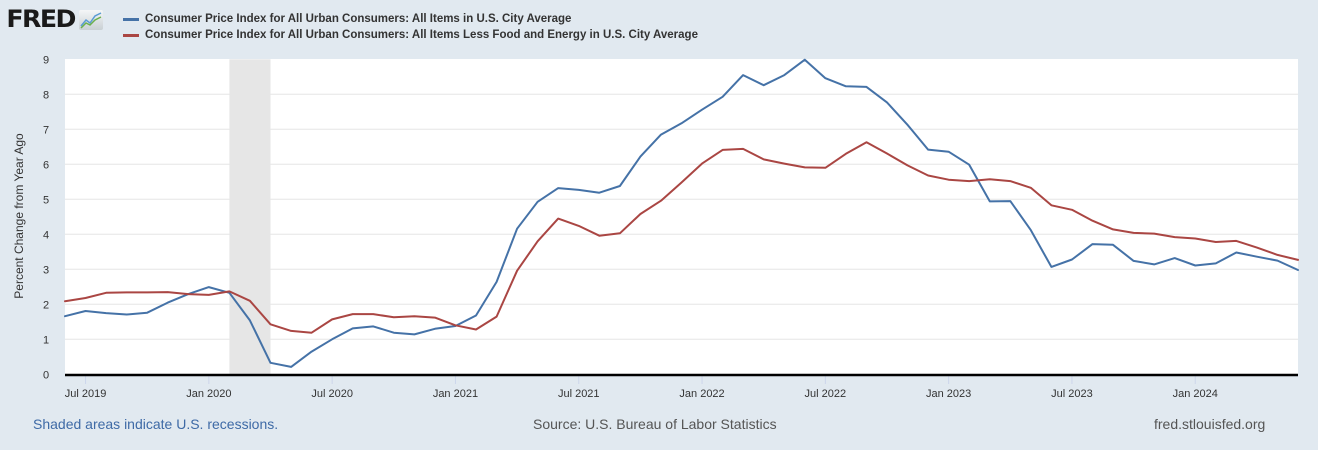  I want to click on fred-logo: FRED, so click(55, 19).